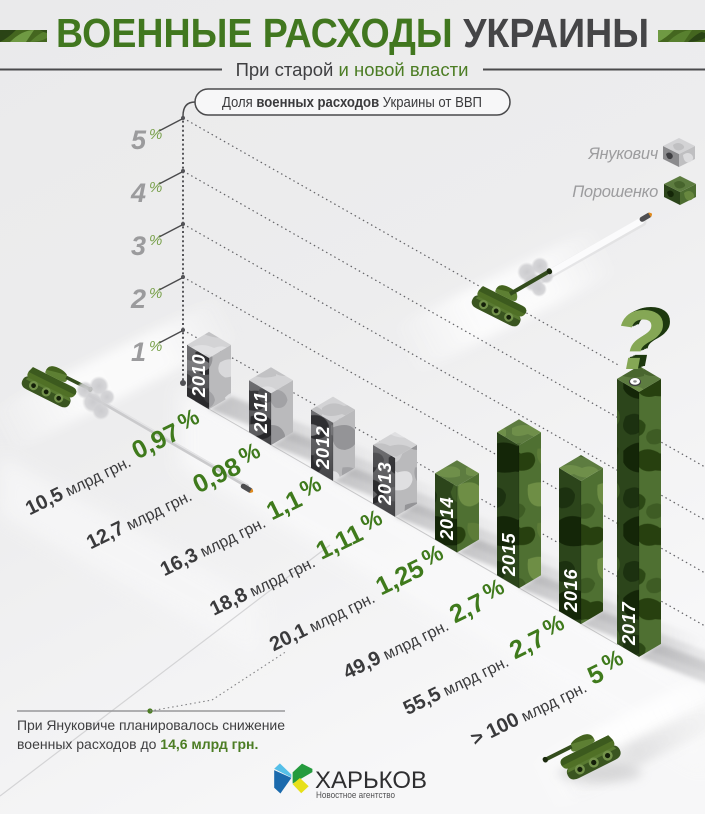  I want to click on svg-text:Доля военных расходов Украины: Доля военных расходов Украины от ВВП, so click(352, 102).